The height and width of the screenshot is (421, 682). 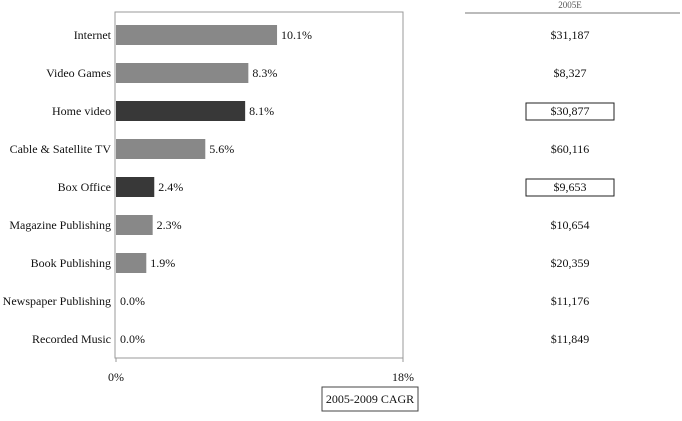 What do you see at coordinates (261, 111) in the screenshot?
I see `value-label: 8.1%` at bounding box center [261, 111].